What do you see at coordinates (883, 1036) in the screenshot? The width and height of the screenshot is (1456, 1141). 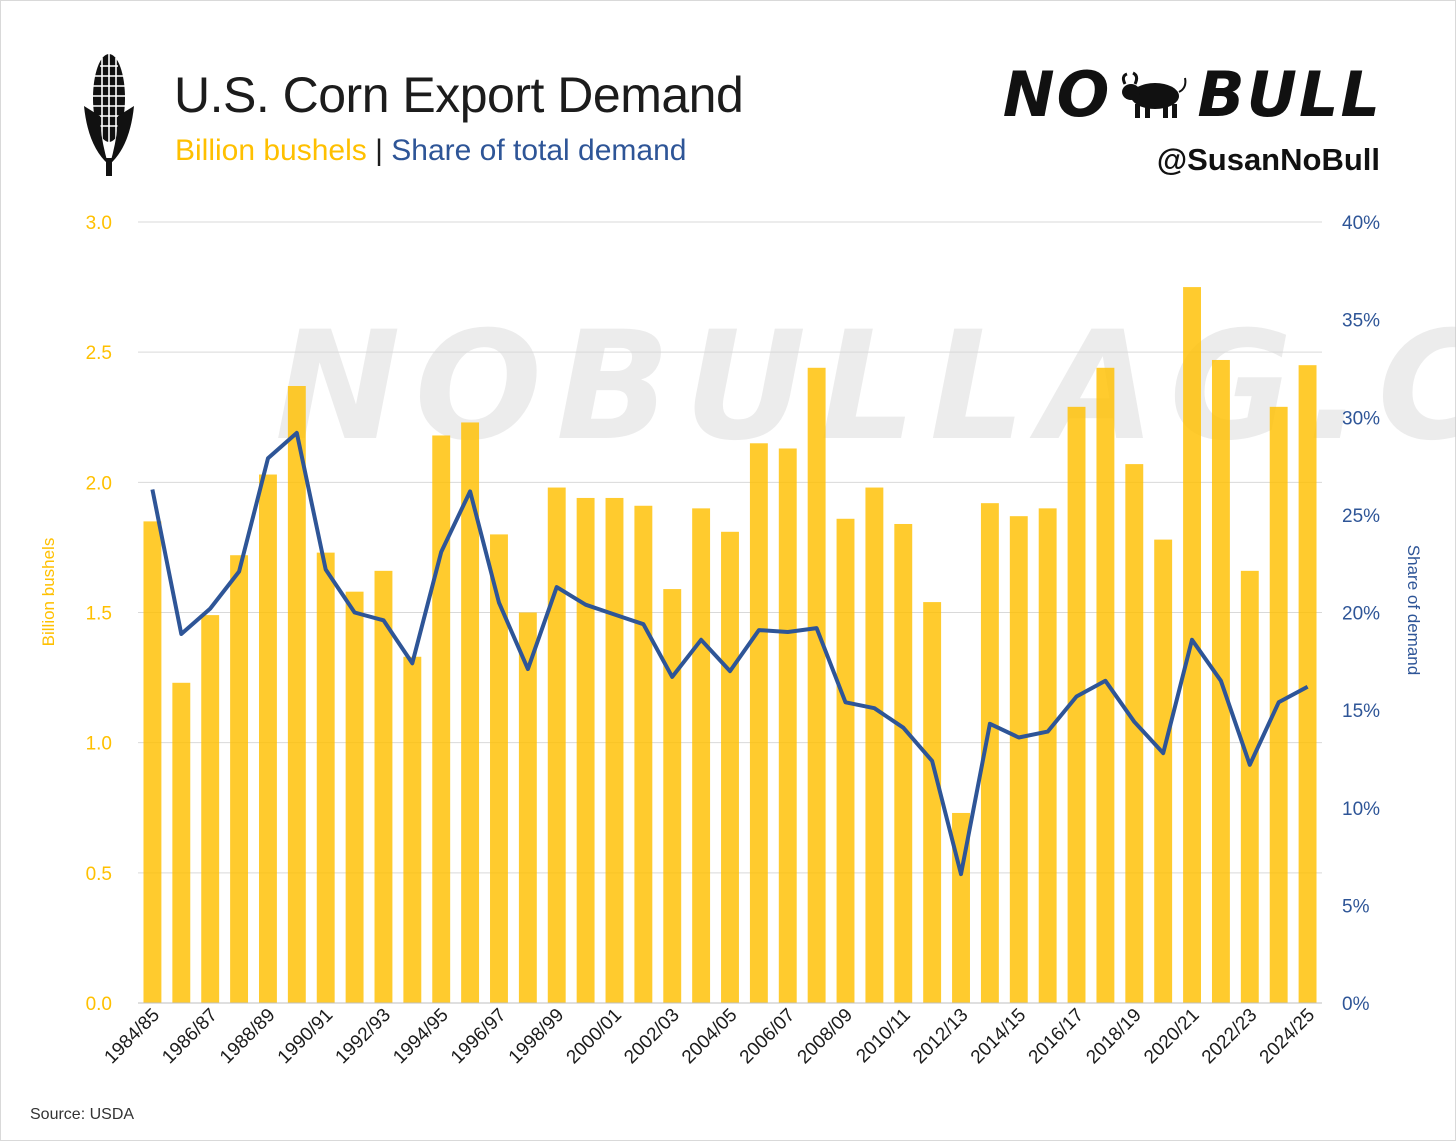 I see `x-tick-label: 2010/11` at bounding box center [883, 1036].